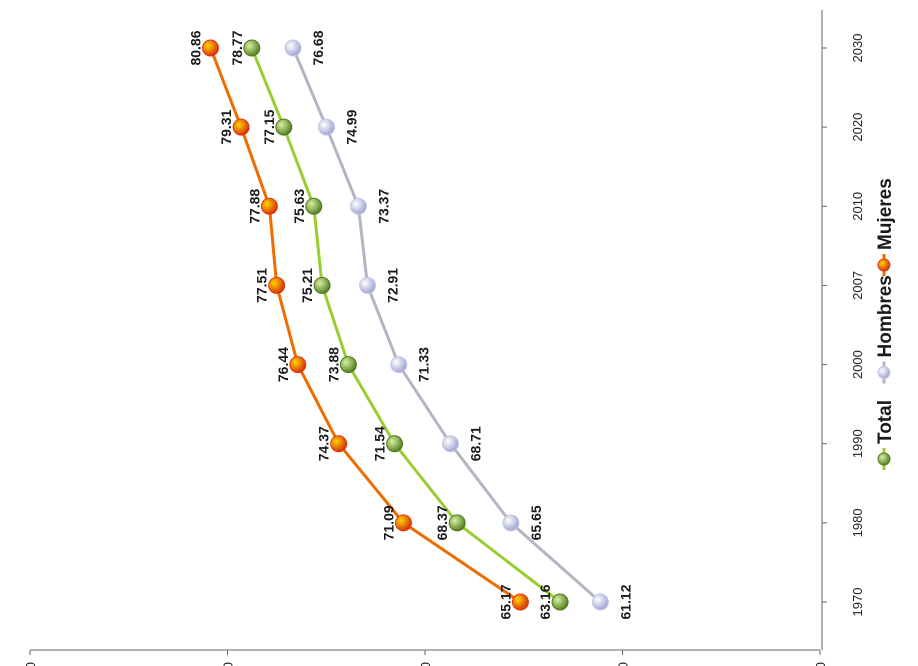  I want to click on data-label-mujeres: 80.86, so click(196, 47).